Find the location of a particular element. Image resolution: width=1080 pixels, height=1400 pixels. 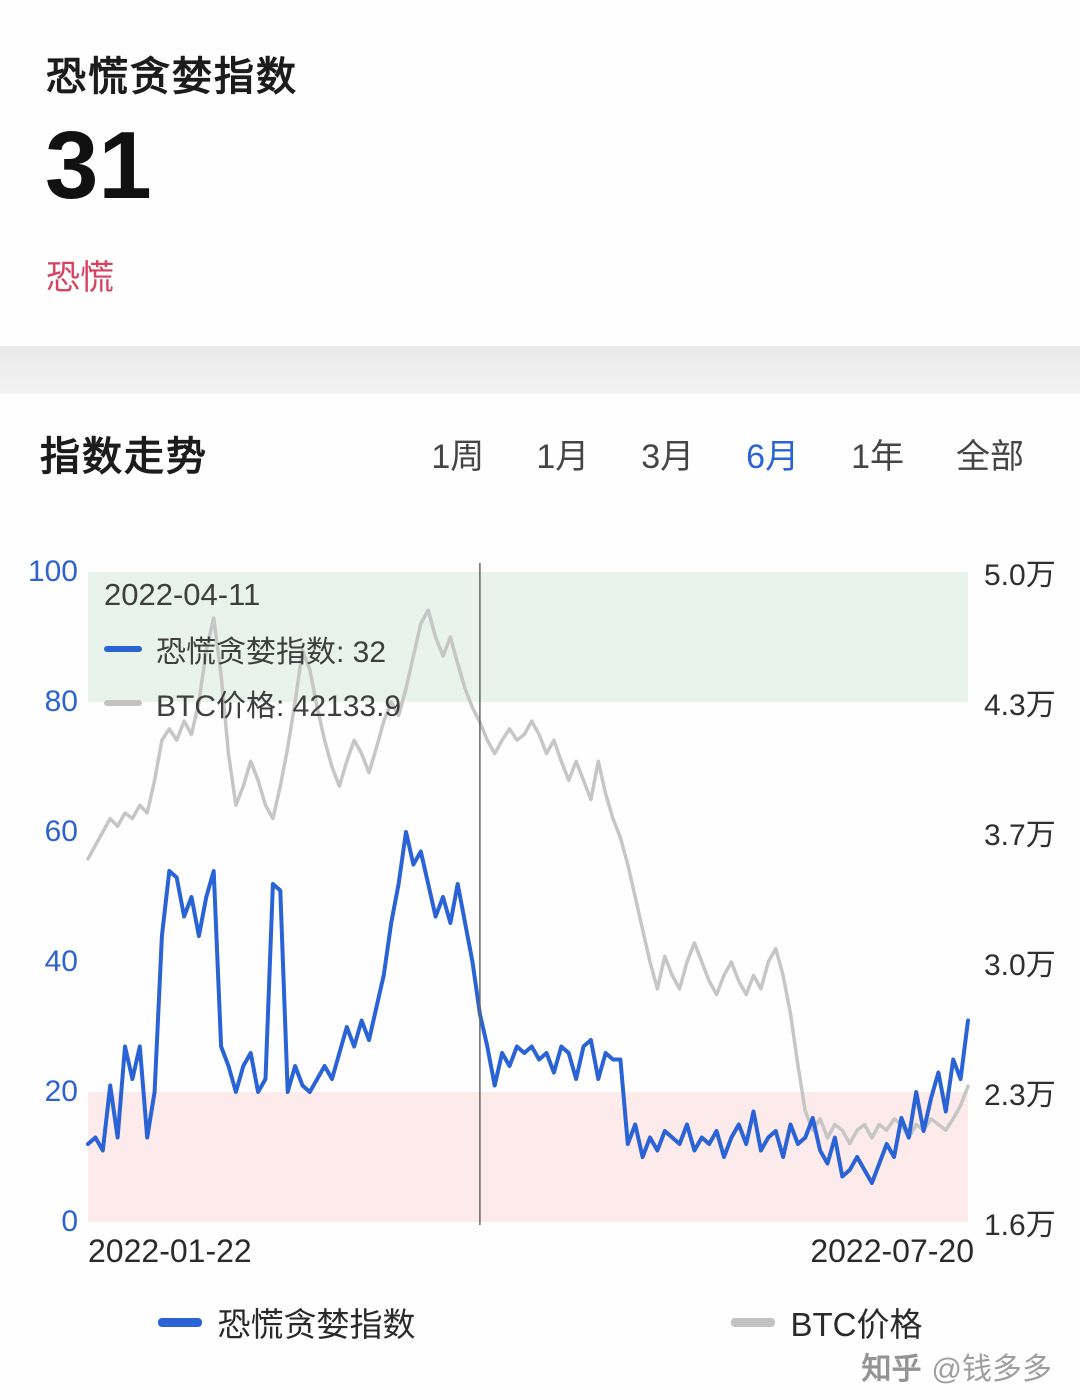

chart-tooltip: 2022-04-11 恐慌贪婪指数: 32 BTC价格: 42133.9 is located at coordinates (252, 656).